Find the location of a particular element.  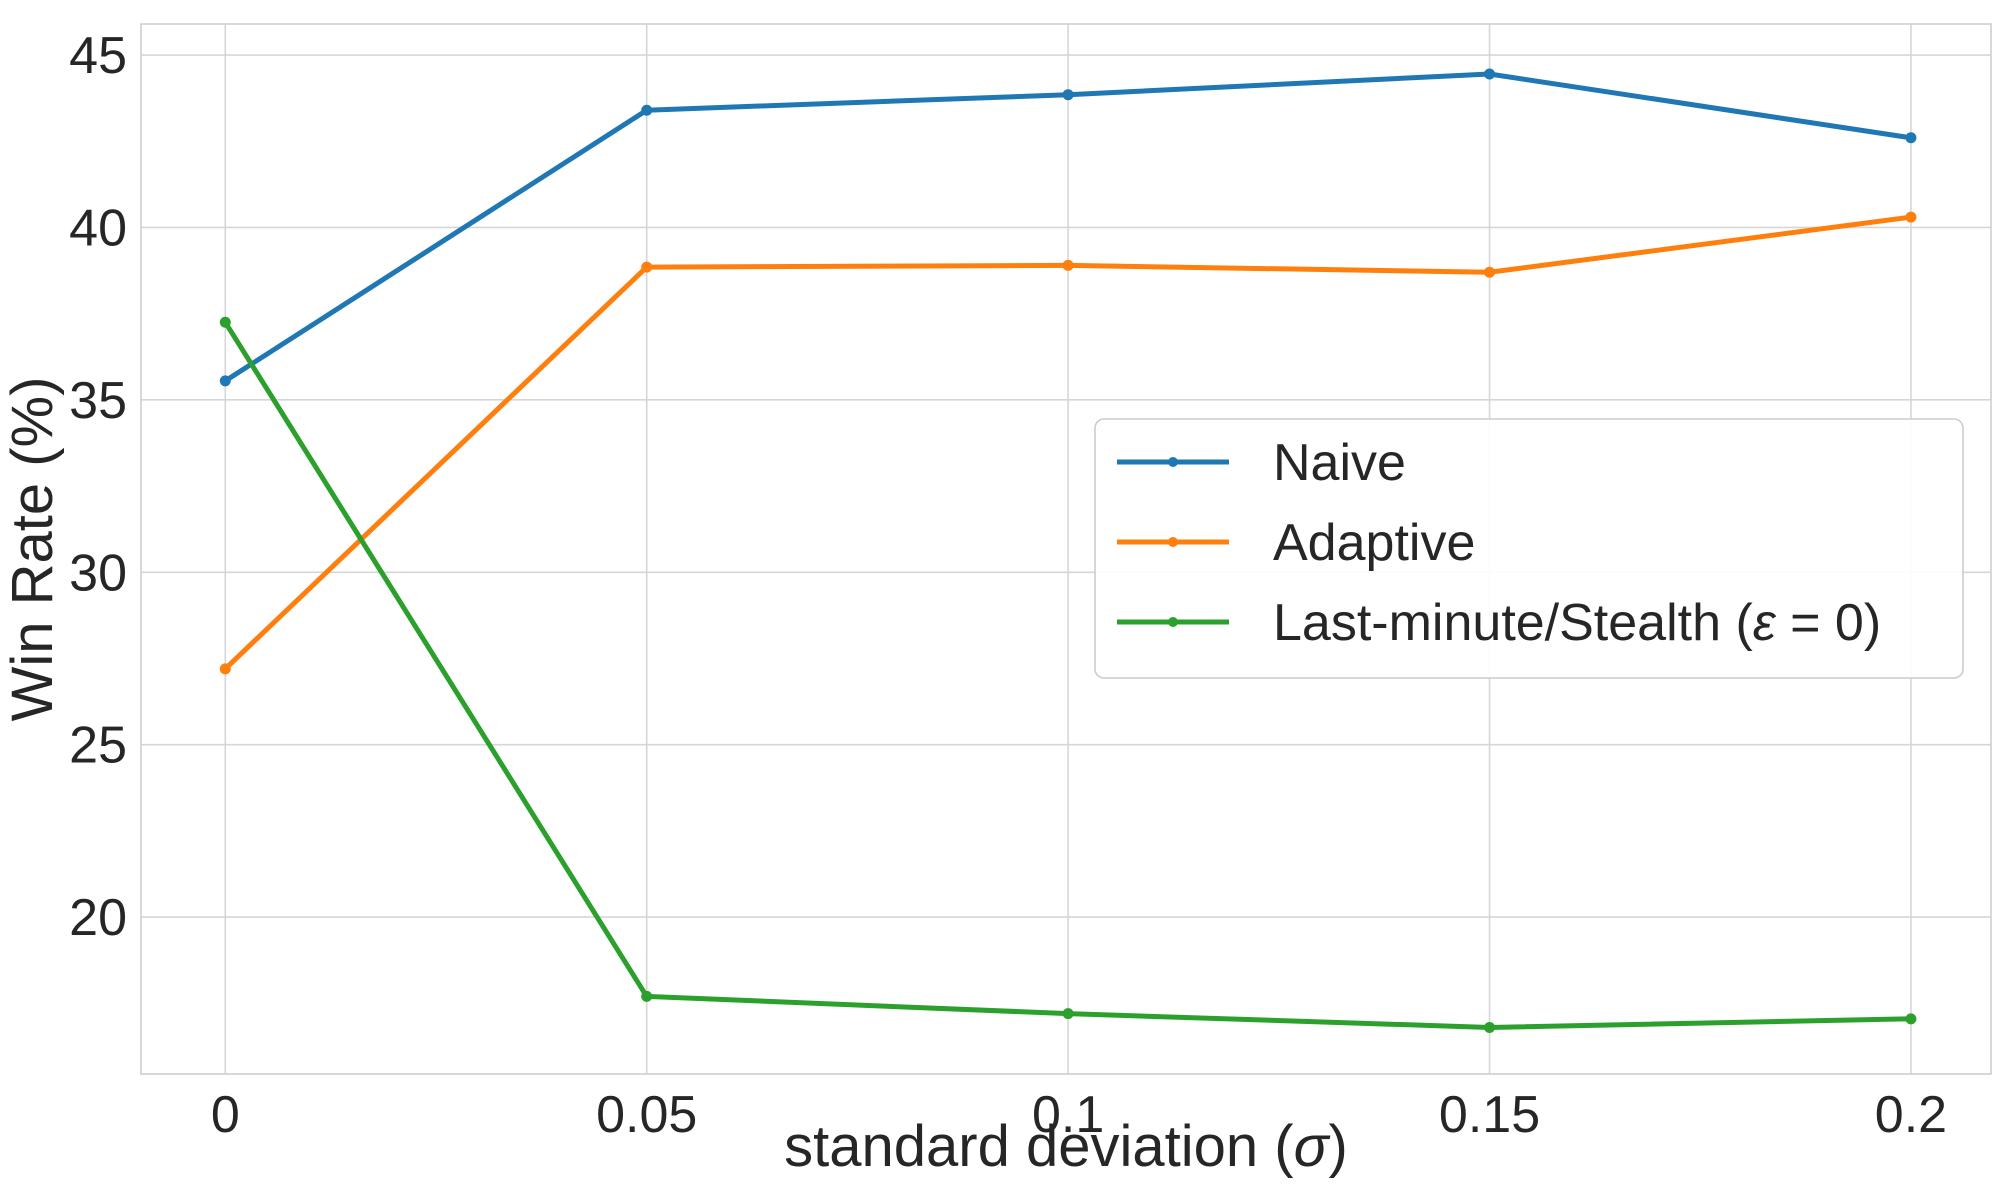

x-axis-label-prefix: standard deviation ( is located at coordinates (1038, 1146).